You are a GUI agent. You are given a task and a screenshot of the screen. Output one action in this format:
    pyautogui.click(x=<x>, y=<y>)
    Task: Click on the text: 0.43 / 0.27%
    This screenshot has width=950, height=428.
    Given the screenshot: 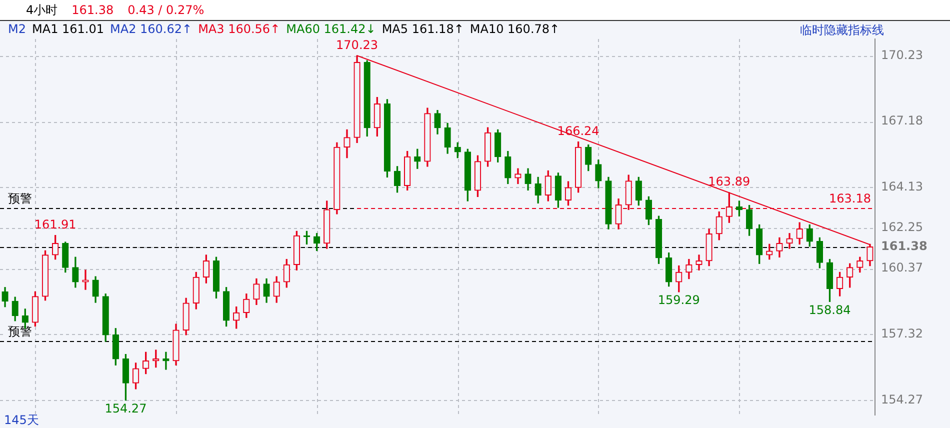 What is the action you would take?
    pyautogui.click(x=166, y=10)
    